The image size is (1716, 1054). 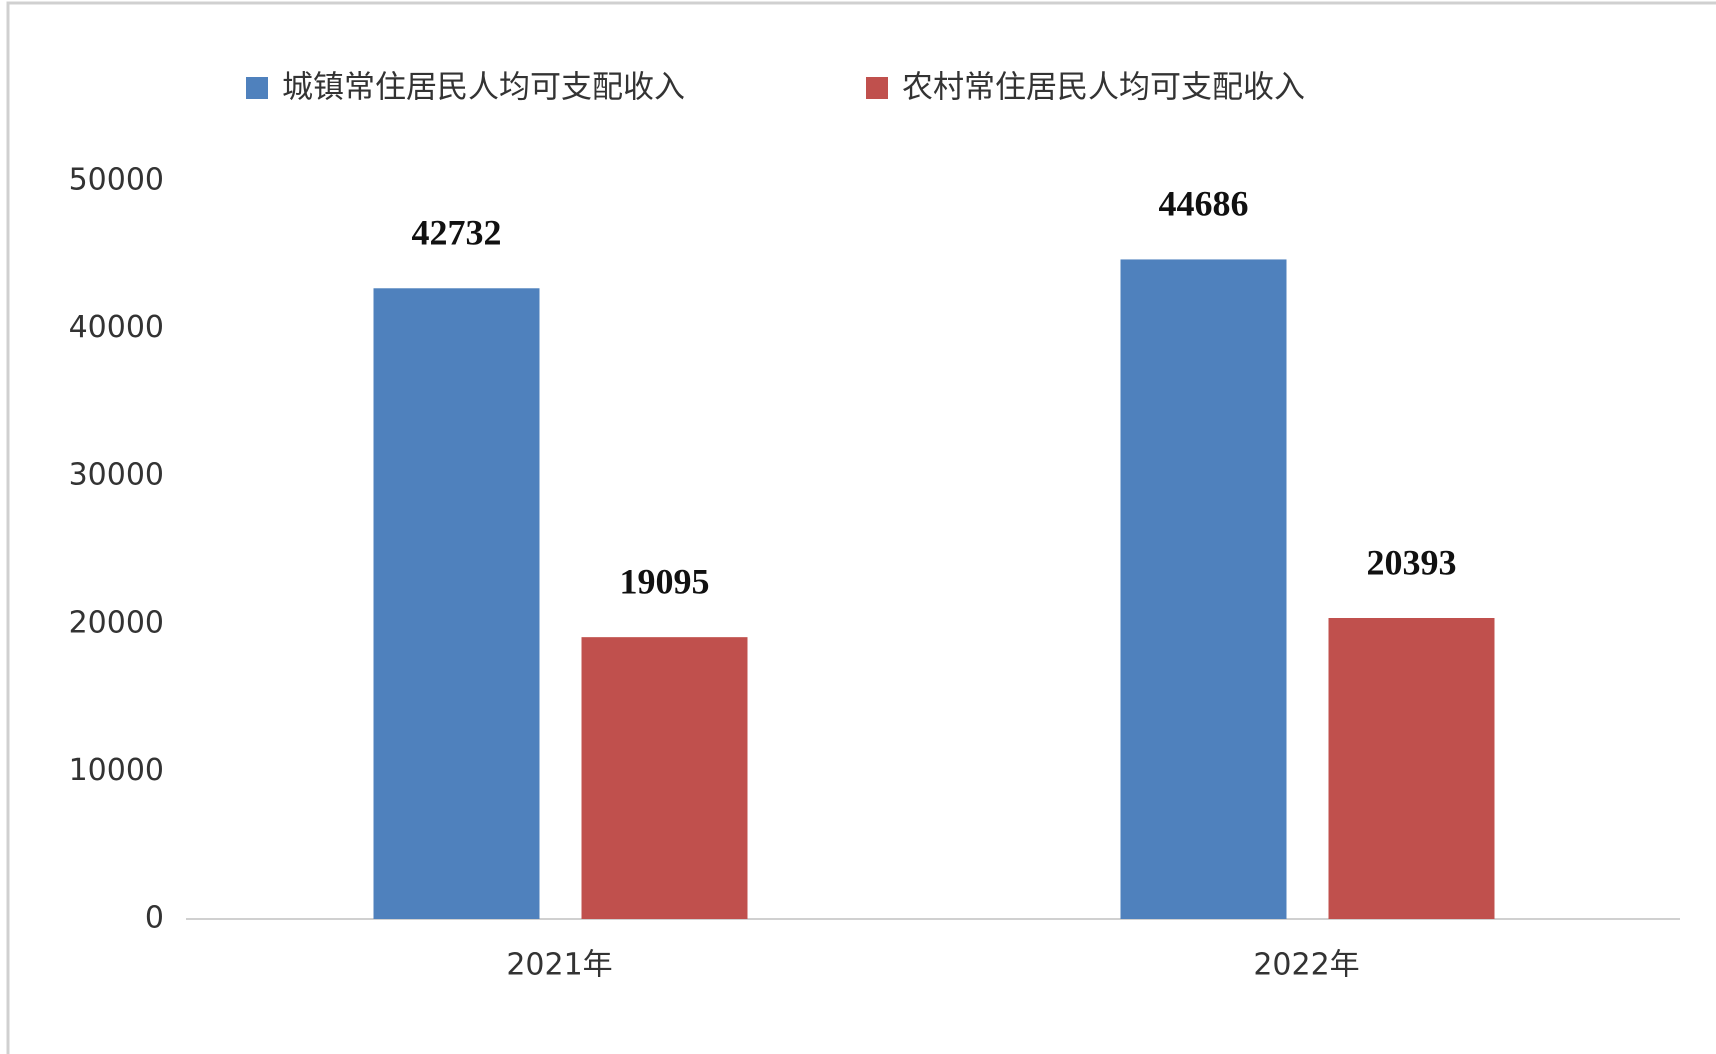 What do you see at coordinates (457, 233) in the screenshot?
I see `value-label: 42732` at bounding box center [457, 233].